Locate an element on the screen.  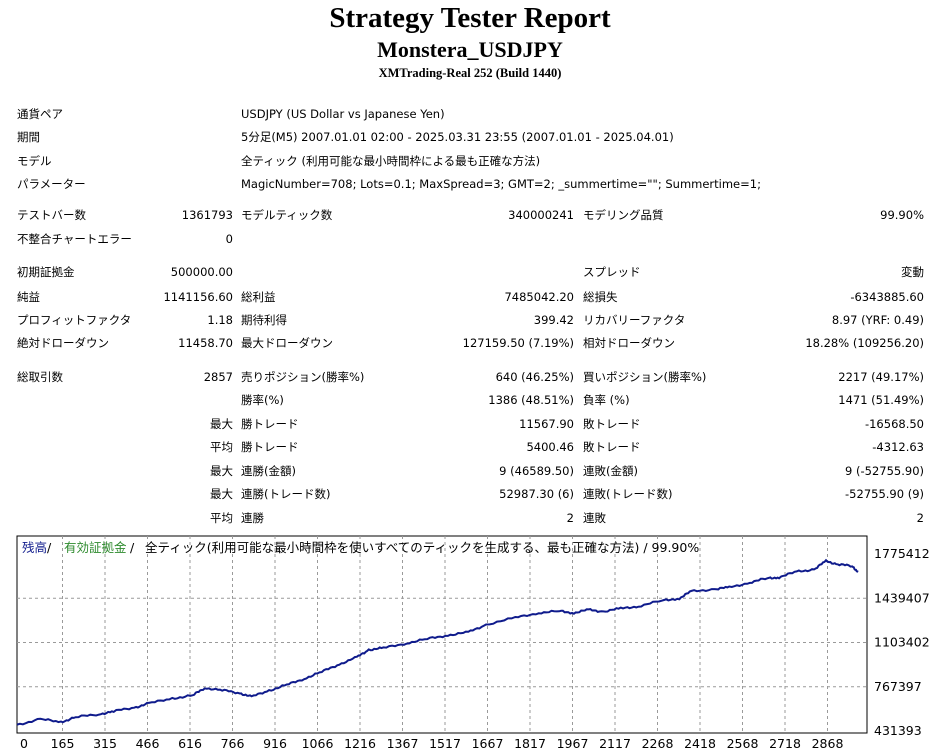
legend-balance: 残高 is located at coordinates (34, 547).